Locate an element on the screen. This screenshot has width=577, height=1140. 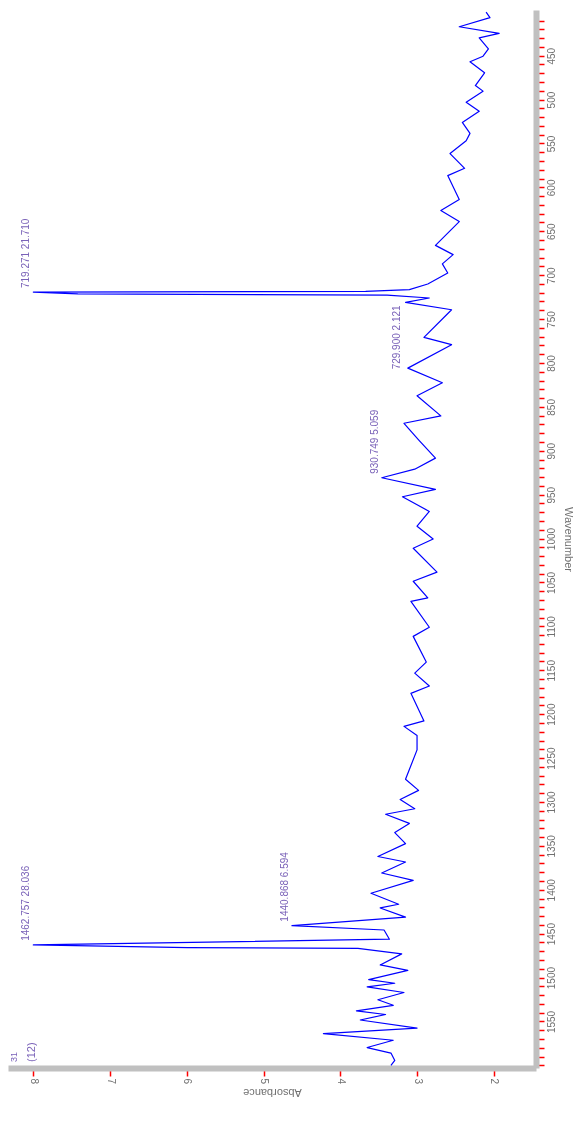
x-tick-label: 7 is located at coordinates (111, 1081).